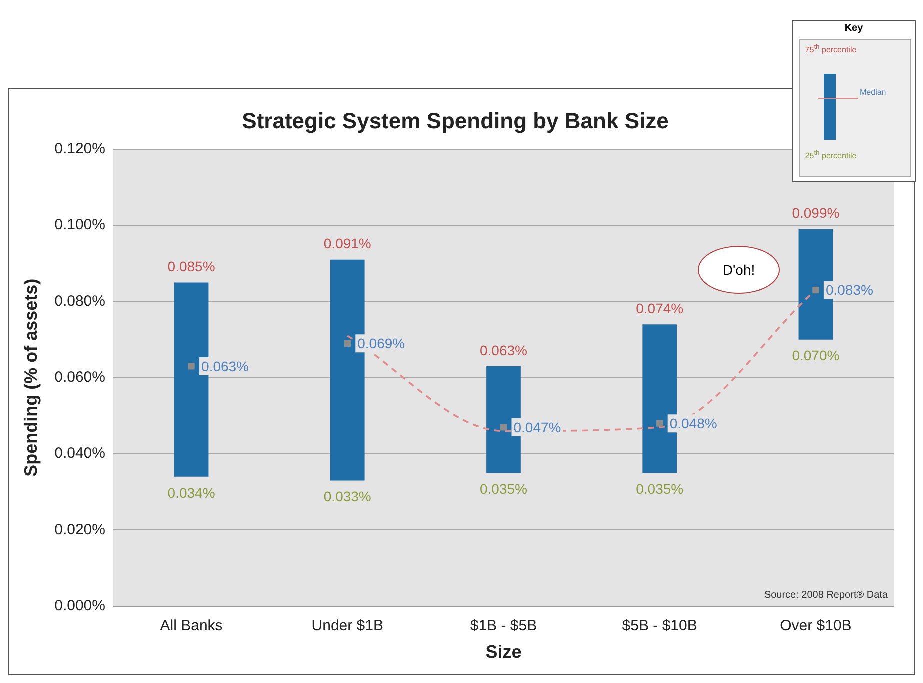 Image resolution: width=923 pixels, height=683 pixels. Describe the element at coordinates (504, 350) in the screenshot. I see `annotation: 0.063%` at that location.